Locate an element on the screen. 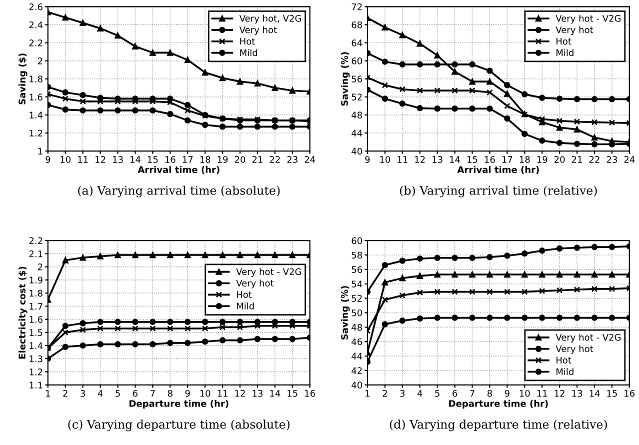  x-tick-label: 19 is located at coordinates (542, 159).